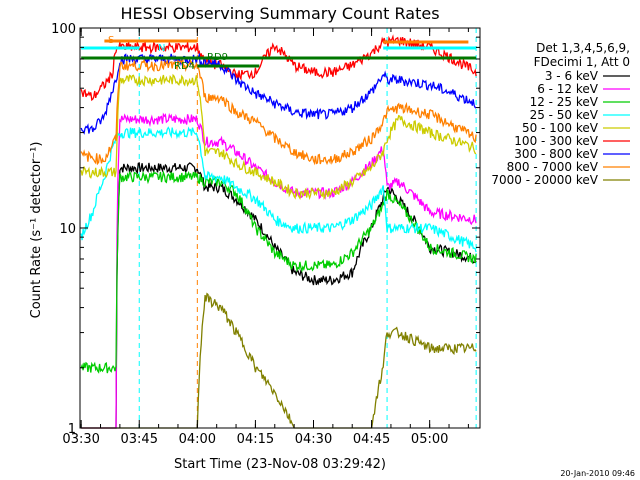  Describe the element at coordinates (564, 115) in the screenshot. I see `legend-label-25-50: 25 - 50 keV` at that location.